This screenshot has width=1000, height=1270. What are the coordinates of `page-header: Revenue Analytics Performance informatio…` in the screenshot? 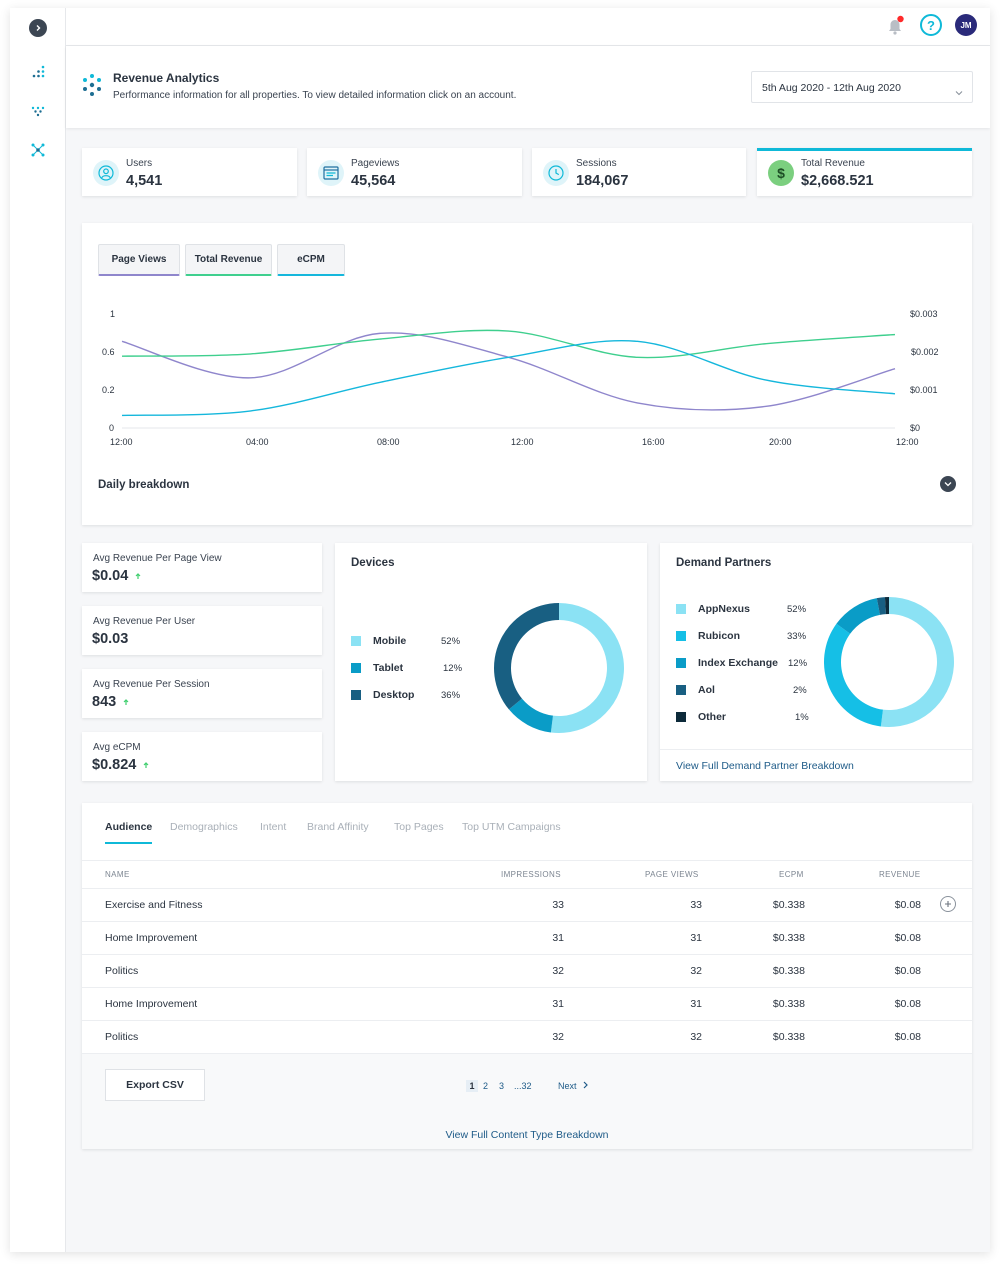 It's located at (528, 87).